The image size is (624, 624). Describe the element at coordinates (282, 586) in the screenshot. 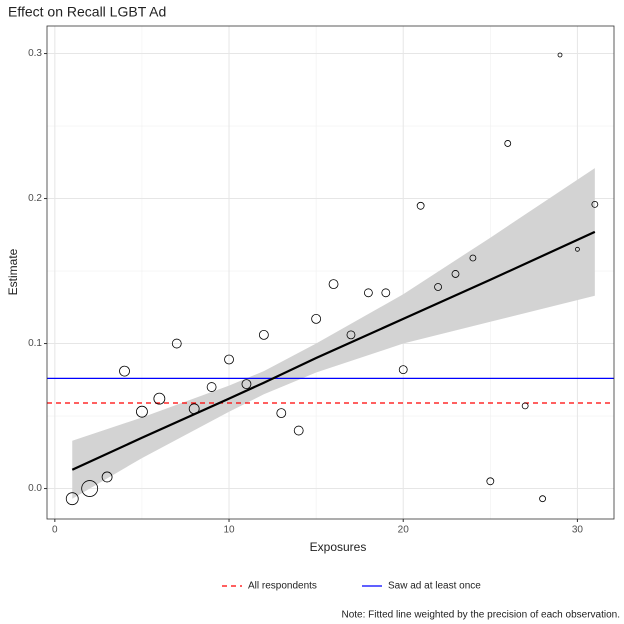

I see `legend-label: All respondents` at that location.